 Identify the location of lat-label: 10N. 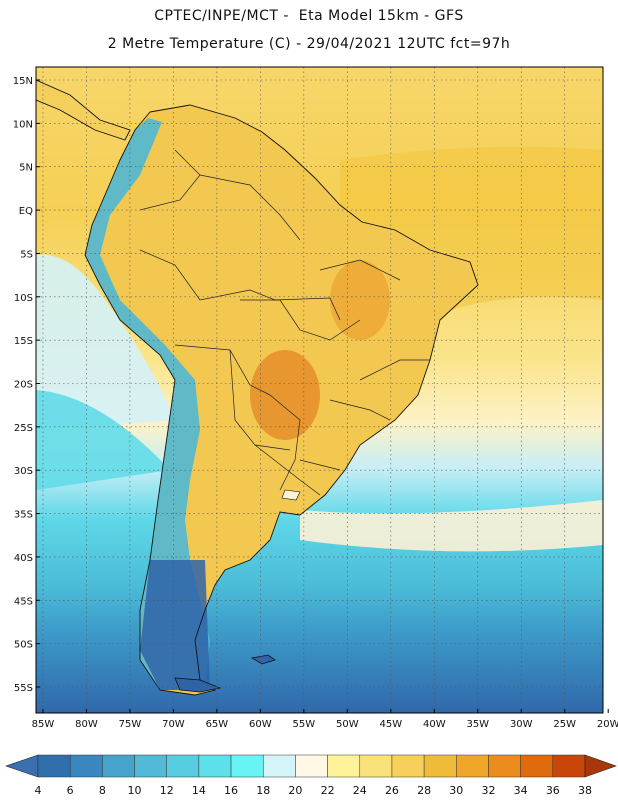
(23, 124).